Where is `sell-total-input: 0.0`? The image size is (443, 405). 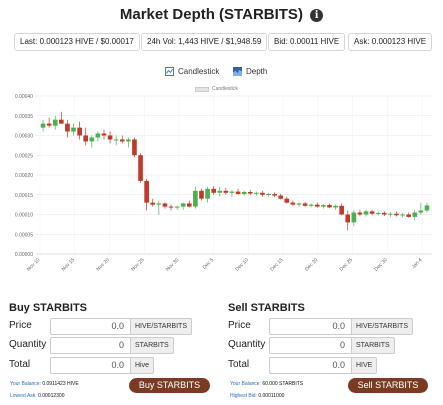 sell-total-input: 0.0 is located at coordinates (310, 365).